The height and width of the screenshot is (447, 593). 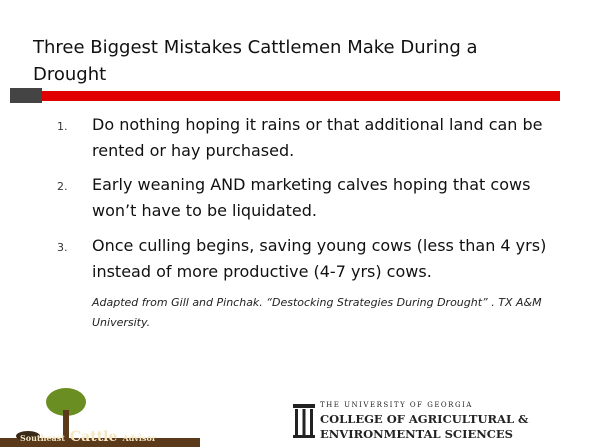 I want to click on left-logo, so click(x=100, y=417).